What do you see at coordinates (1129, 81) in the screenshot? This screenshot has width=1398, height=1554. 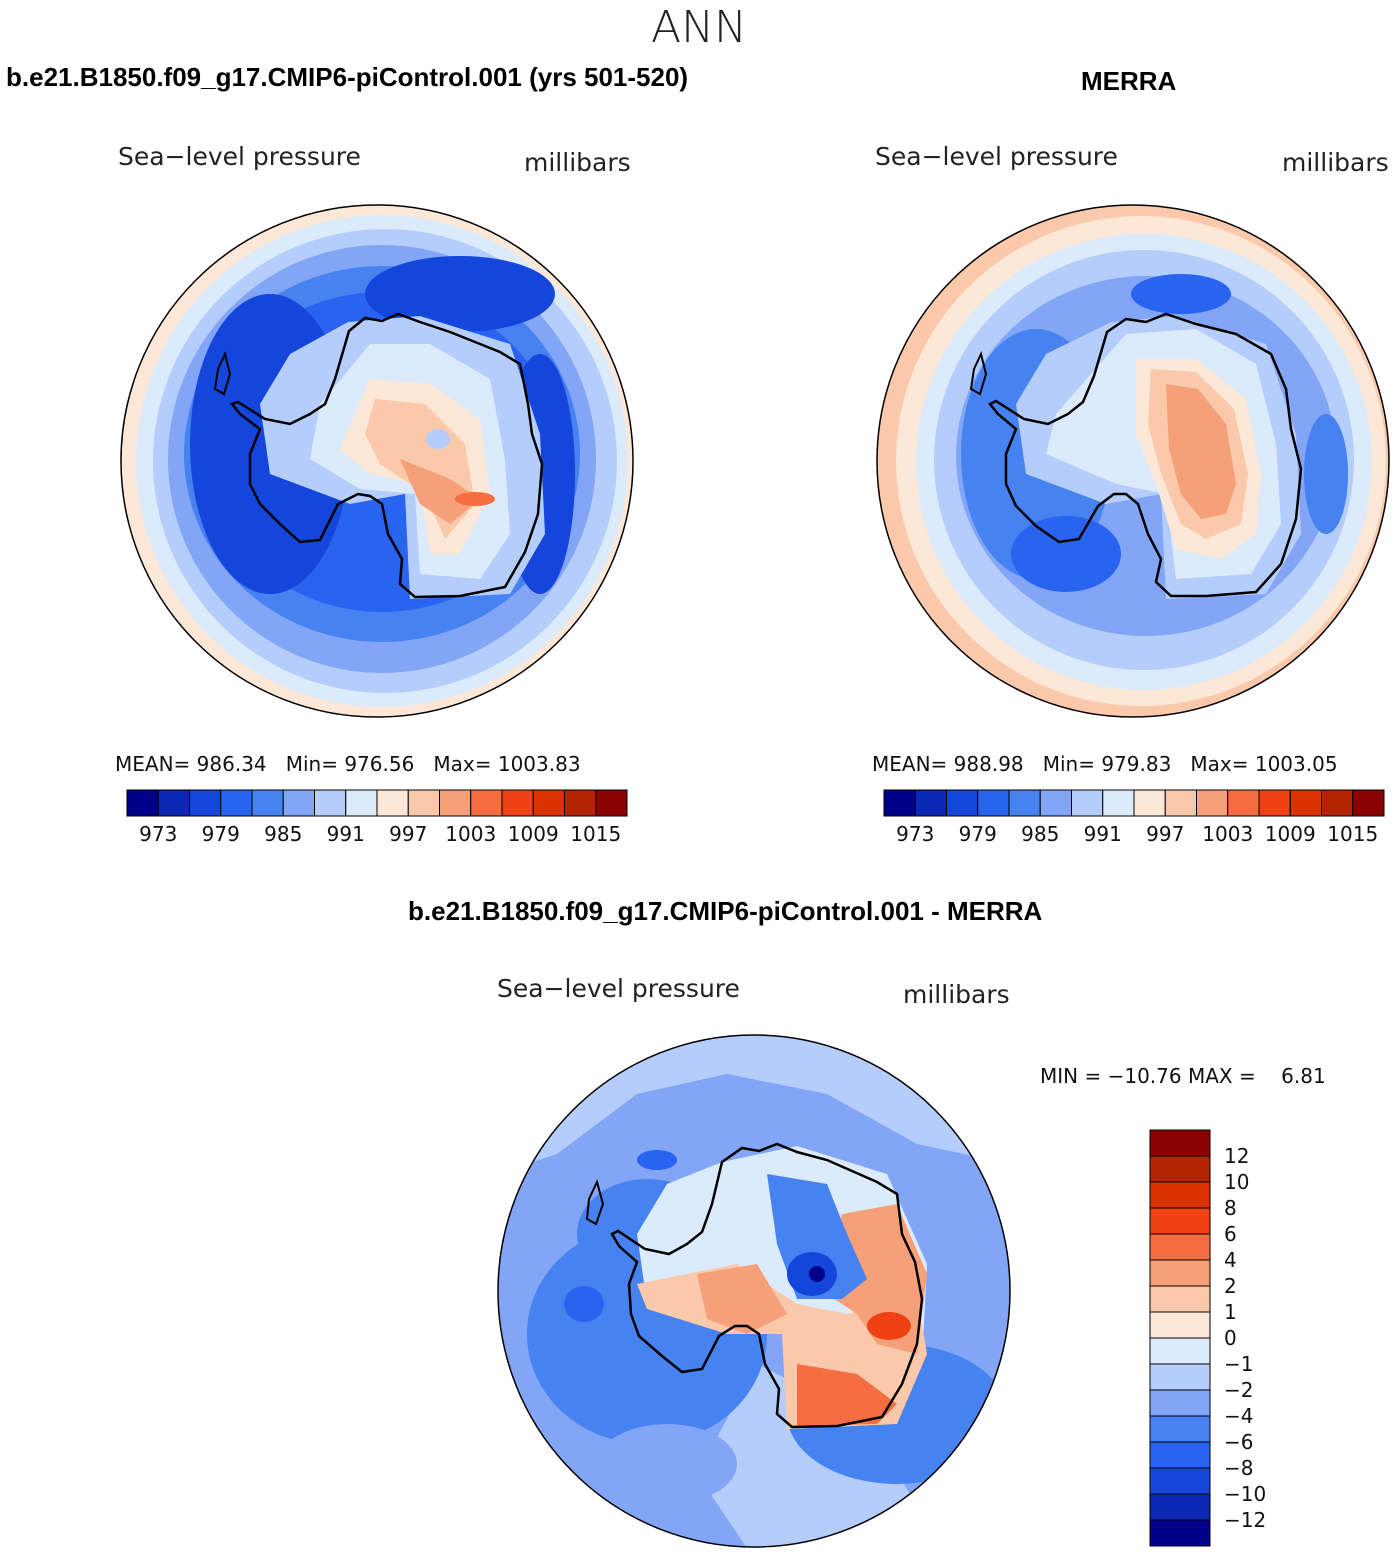 I see `panel-title-obs: MERRA` at bounding box center [1129, 81].